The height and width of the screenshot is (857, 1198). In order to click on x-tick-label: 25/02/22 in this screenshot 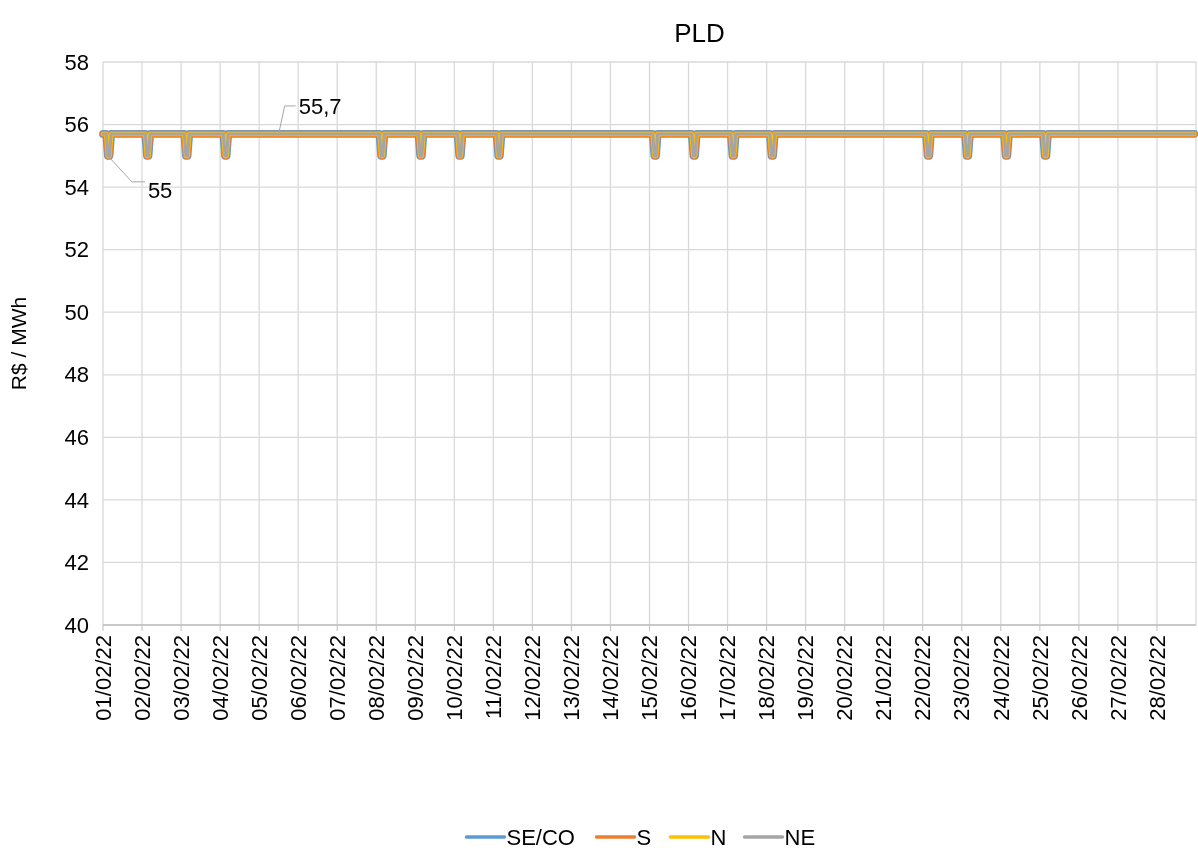, I will do `click(1040, 678)`.